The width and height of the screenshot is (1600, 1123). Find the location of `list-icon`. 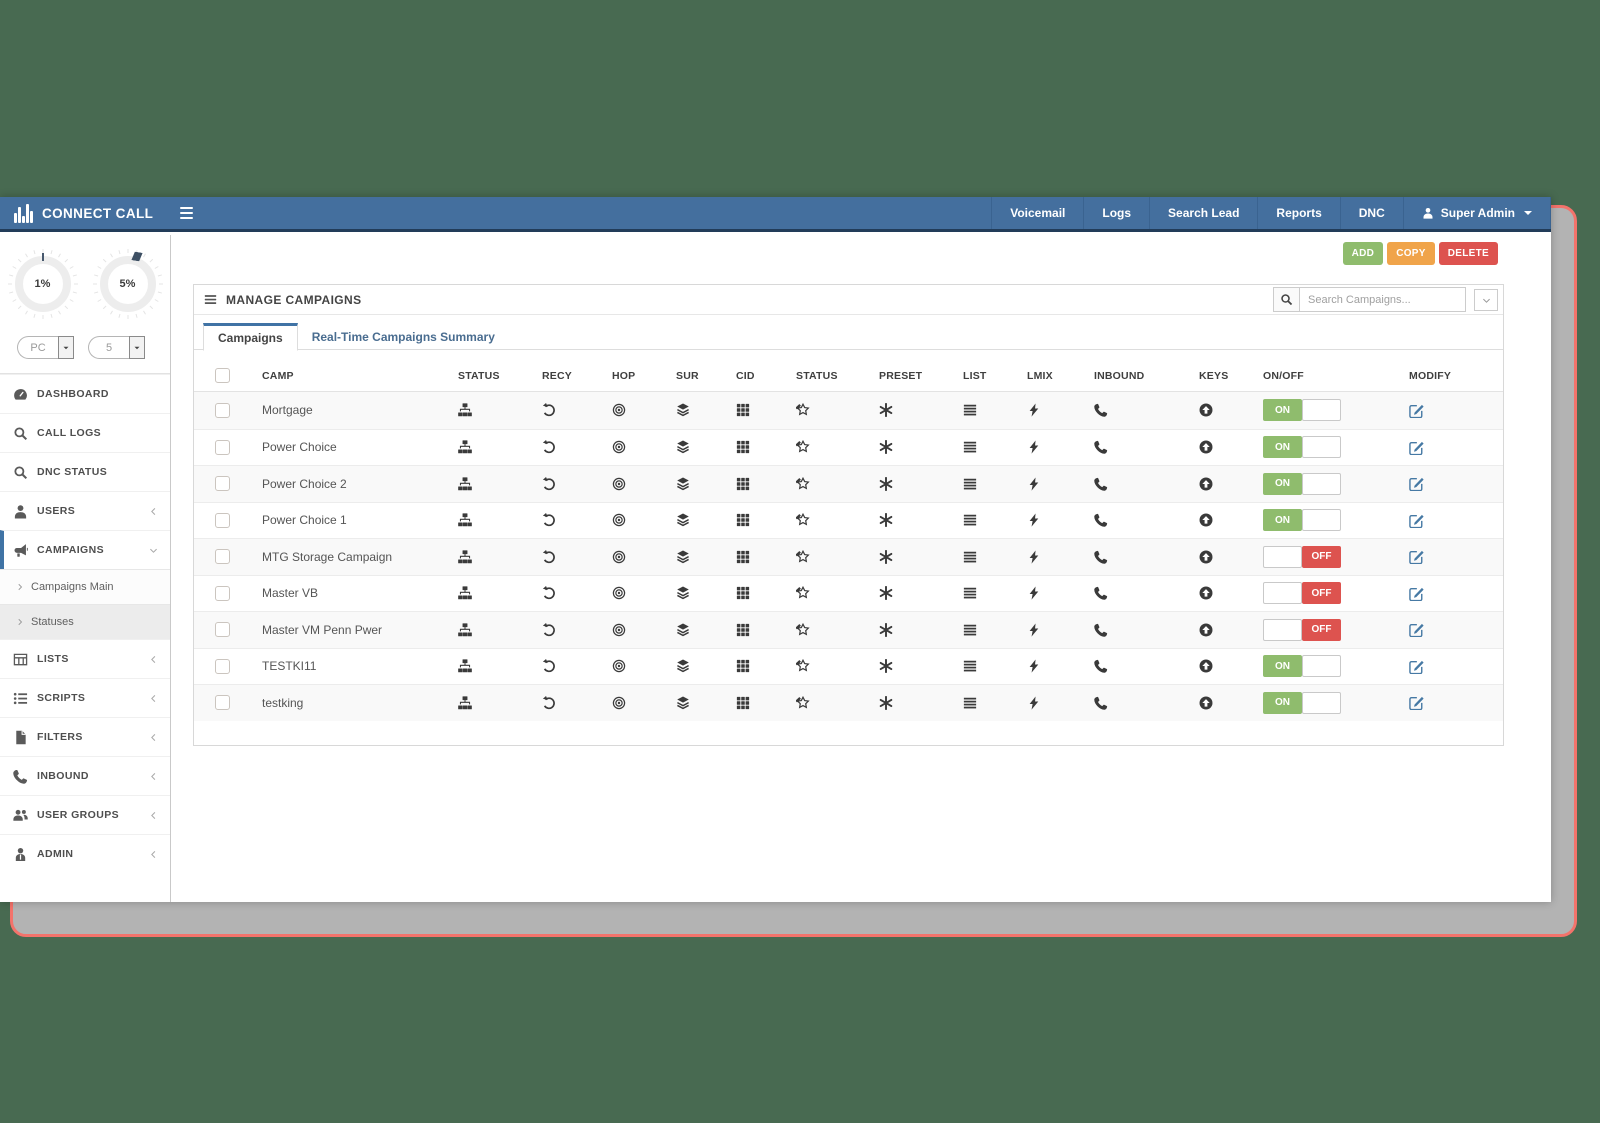

list-icon is located at coordinates (970, 630).